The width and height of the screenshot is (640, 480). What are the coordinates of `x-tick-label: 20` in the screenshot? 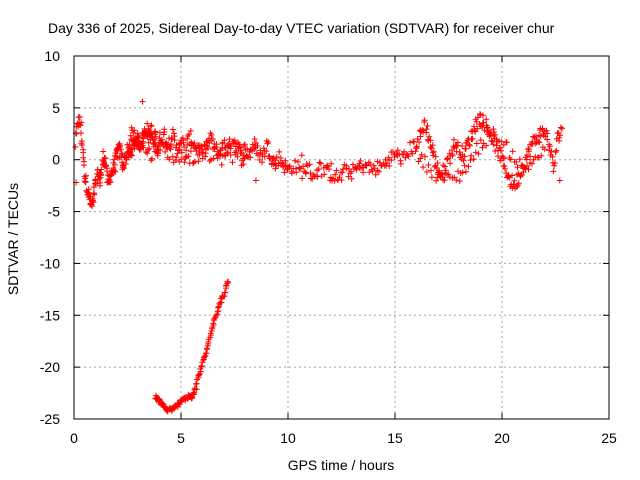 It's located at (502, 438).